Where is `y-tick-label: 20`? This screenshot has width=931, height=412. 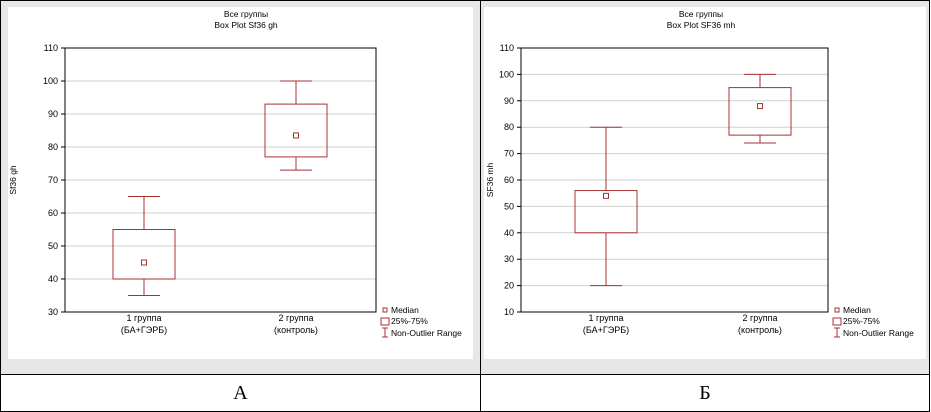 y-tick-label: 20 is located at coordinates (509, 286).